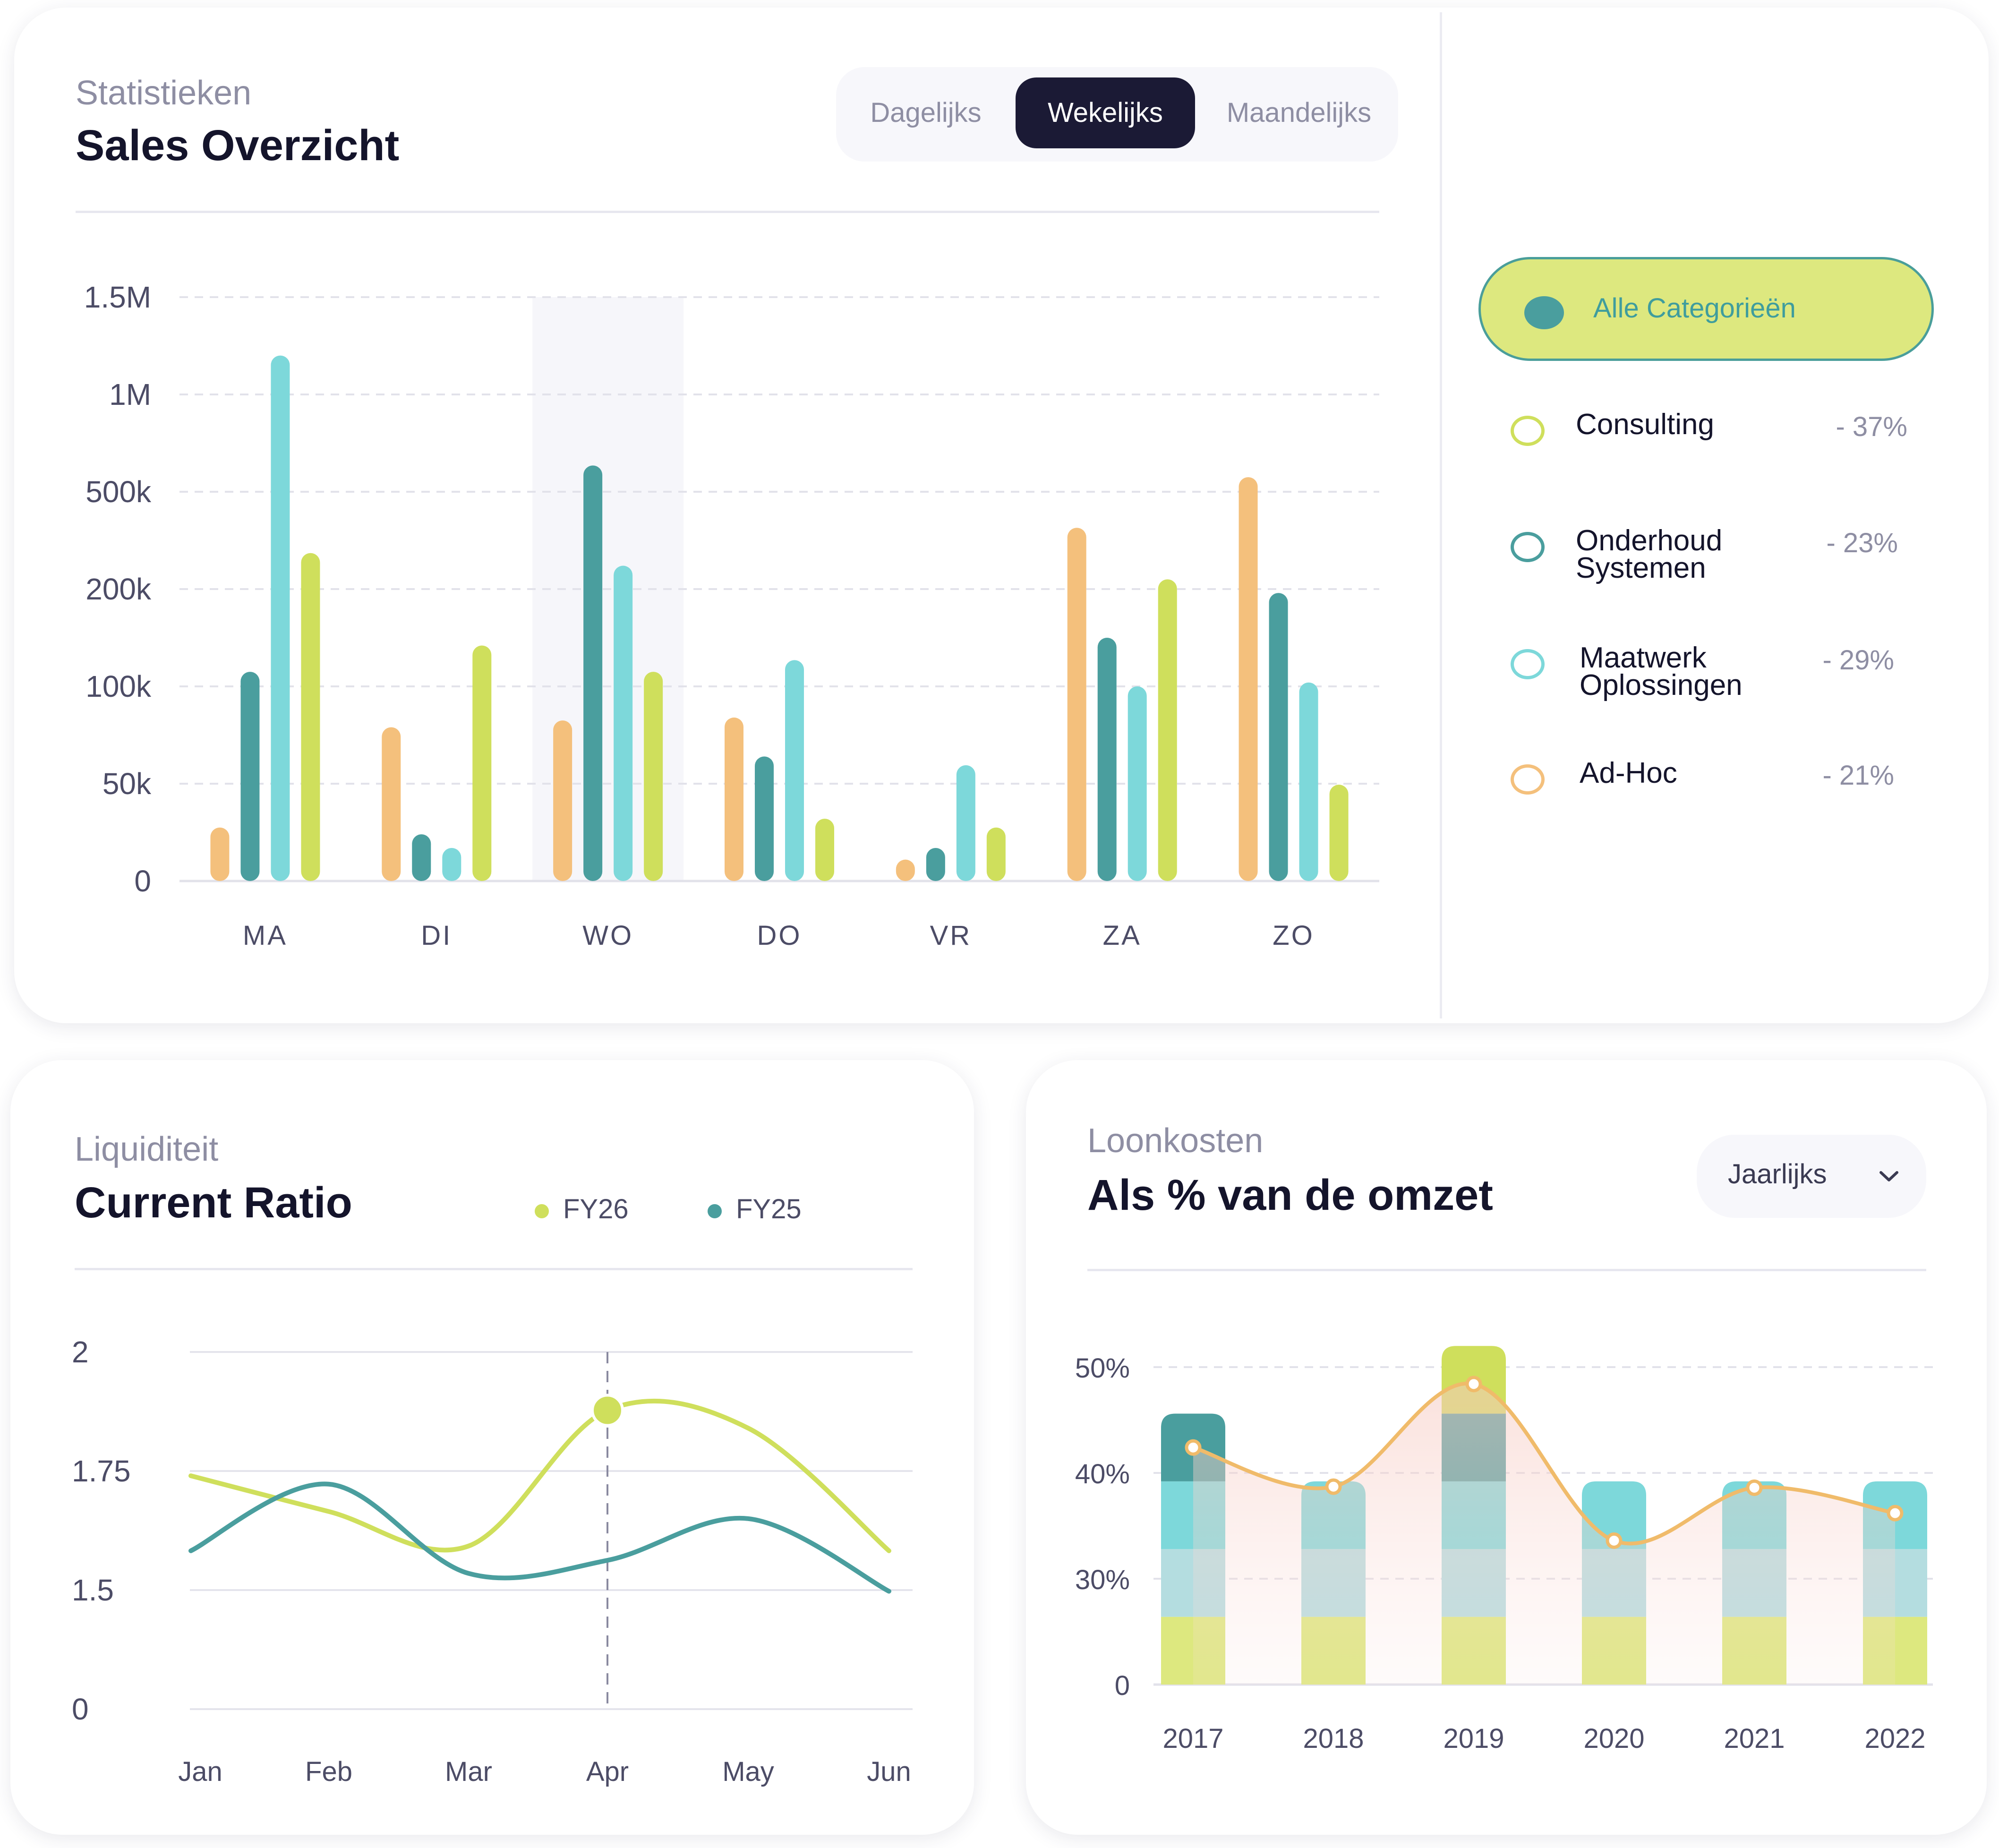 The height and width of the screenshot is (1848, 1999). What do you see at coordinates (748, 1771) in the screenshot?
I see `x-tick-label: May` at bounding box center [748, 1771].